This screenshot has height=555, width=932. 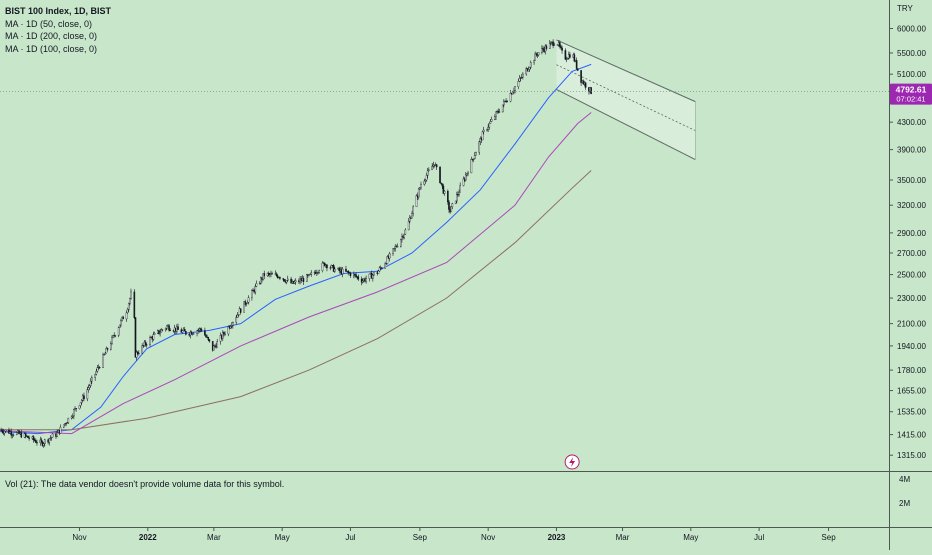 I want to click on channel-fill, so click(x=626, y=99).